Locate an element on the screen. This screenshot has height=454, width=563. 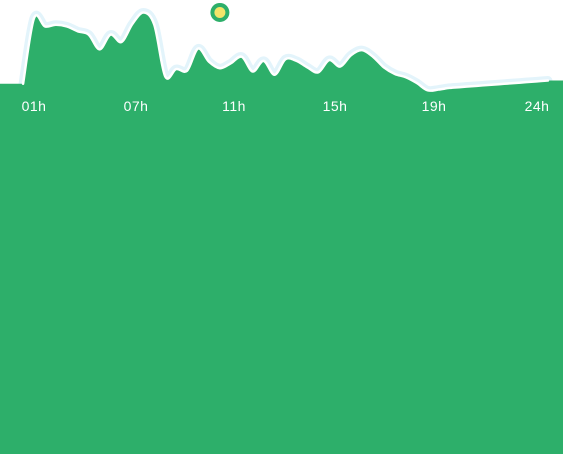
x-tick-label: 15h is located at coordinates (335, 106).